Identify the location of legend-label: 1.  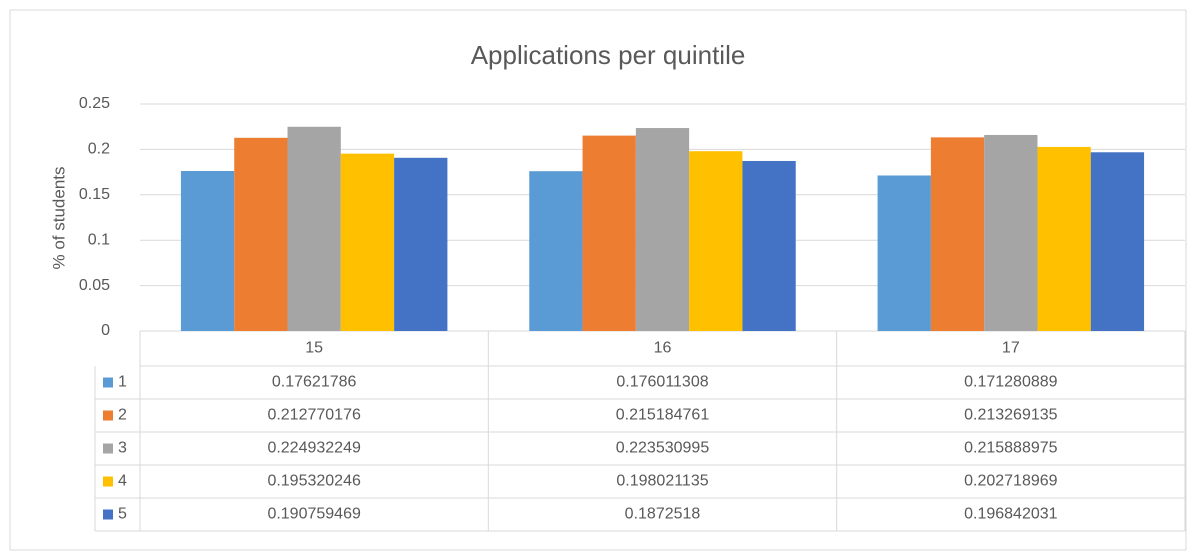
(122, 382).